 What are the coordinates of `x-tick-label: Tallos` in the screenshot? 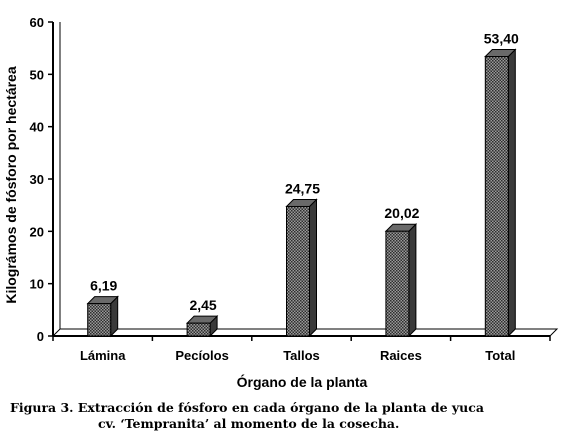 It's located at (301, 355).